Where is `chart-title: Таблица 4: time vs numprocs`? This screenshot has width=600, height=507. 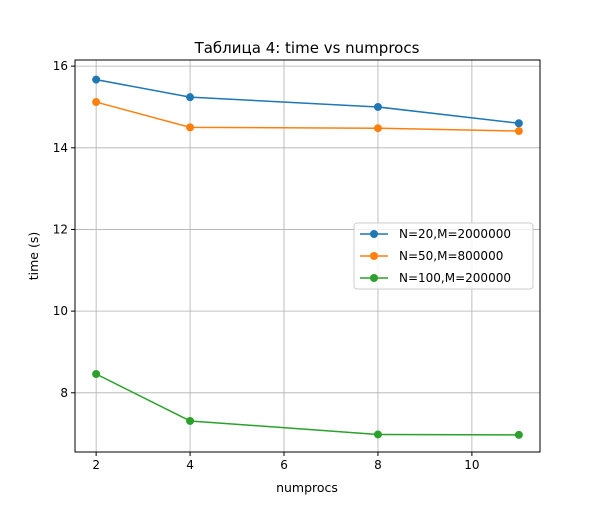
chart-title: Таблица 4: time vs numprocs is located at coordinates (307, 48).